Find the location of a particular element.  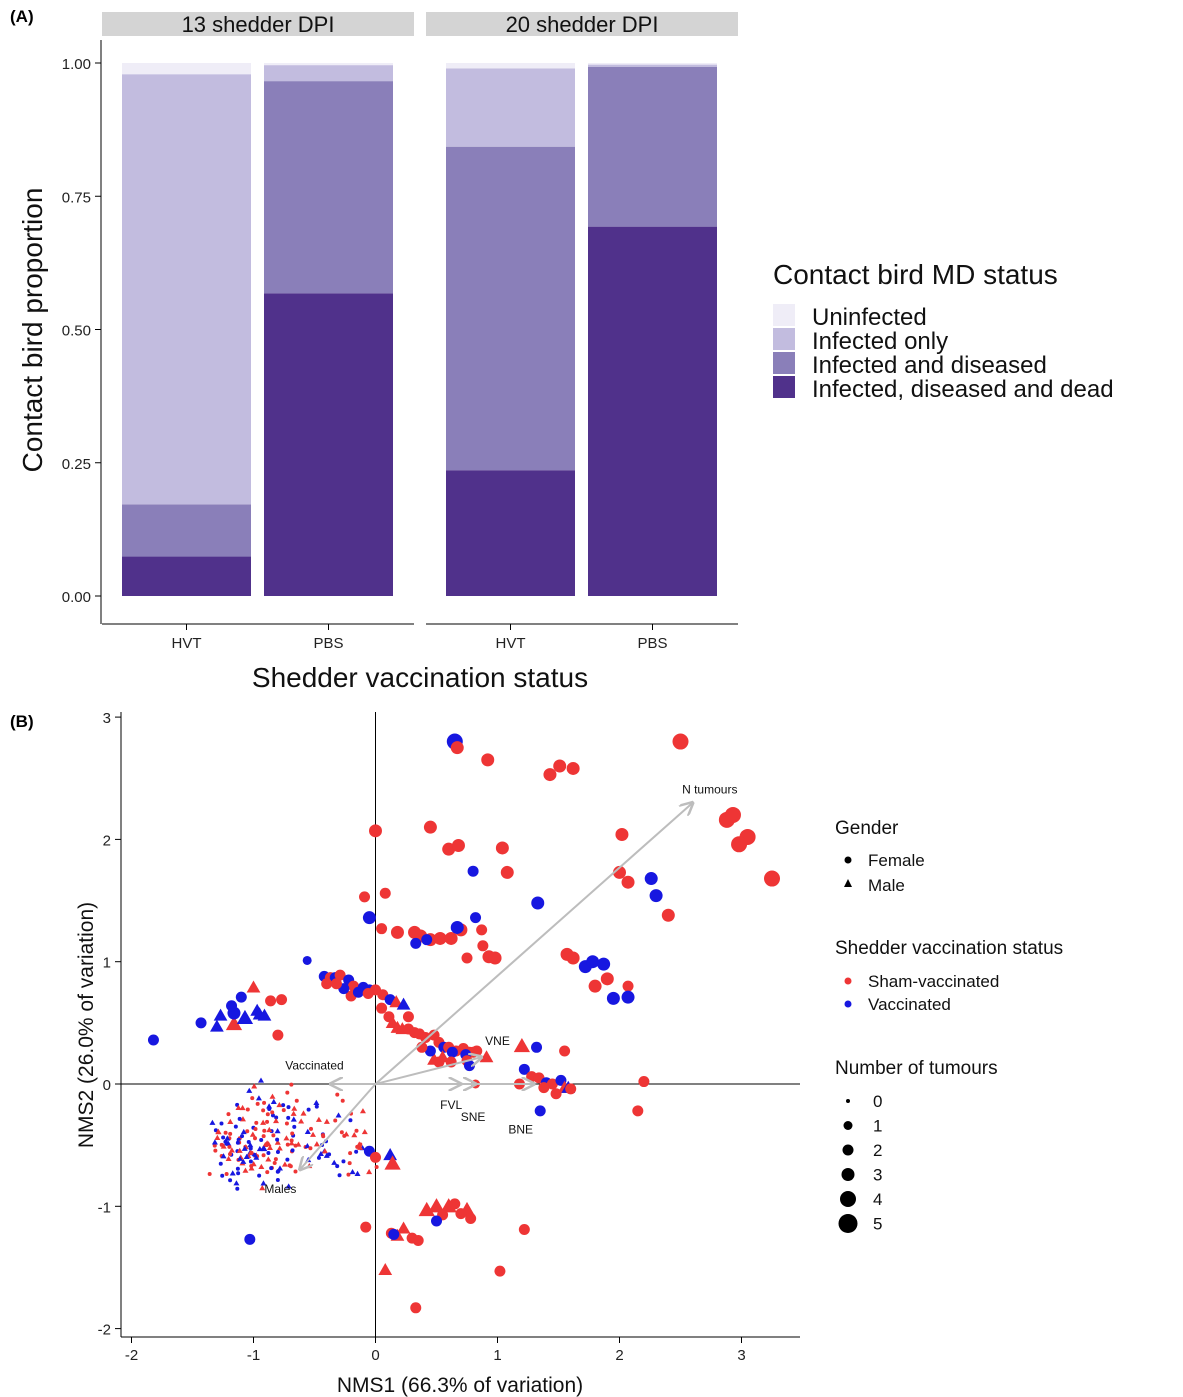

legend-key-female is located at coordinates (848, 860).